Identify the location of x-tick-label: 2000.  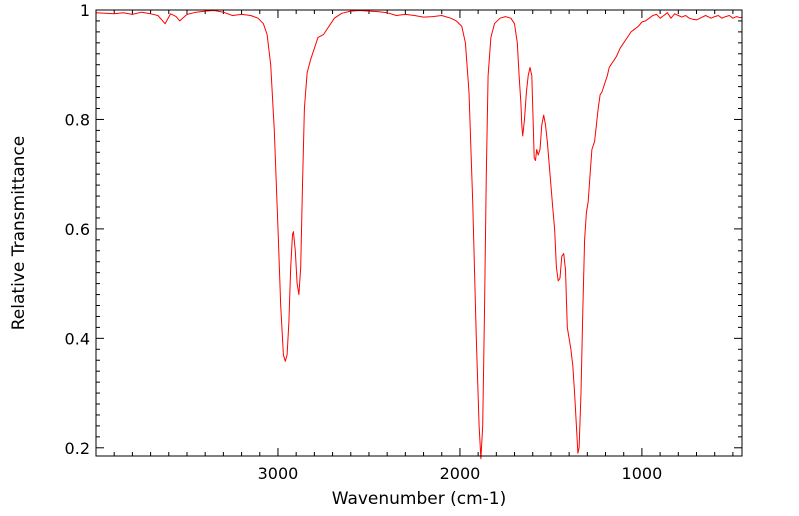
(460, 473).